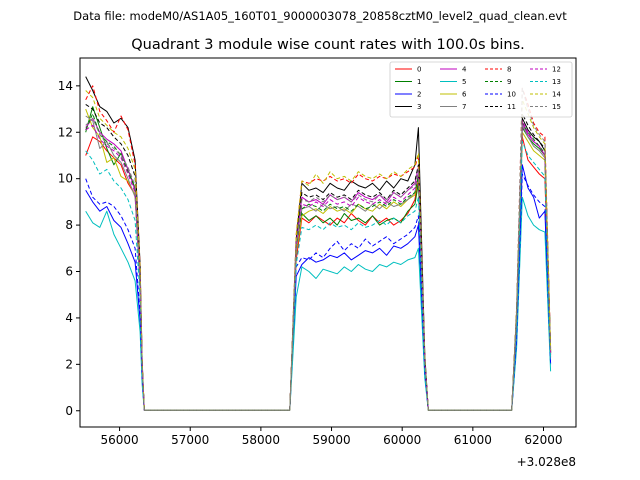  I want to click on legend-label: 1, so click(419, 82).